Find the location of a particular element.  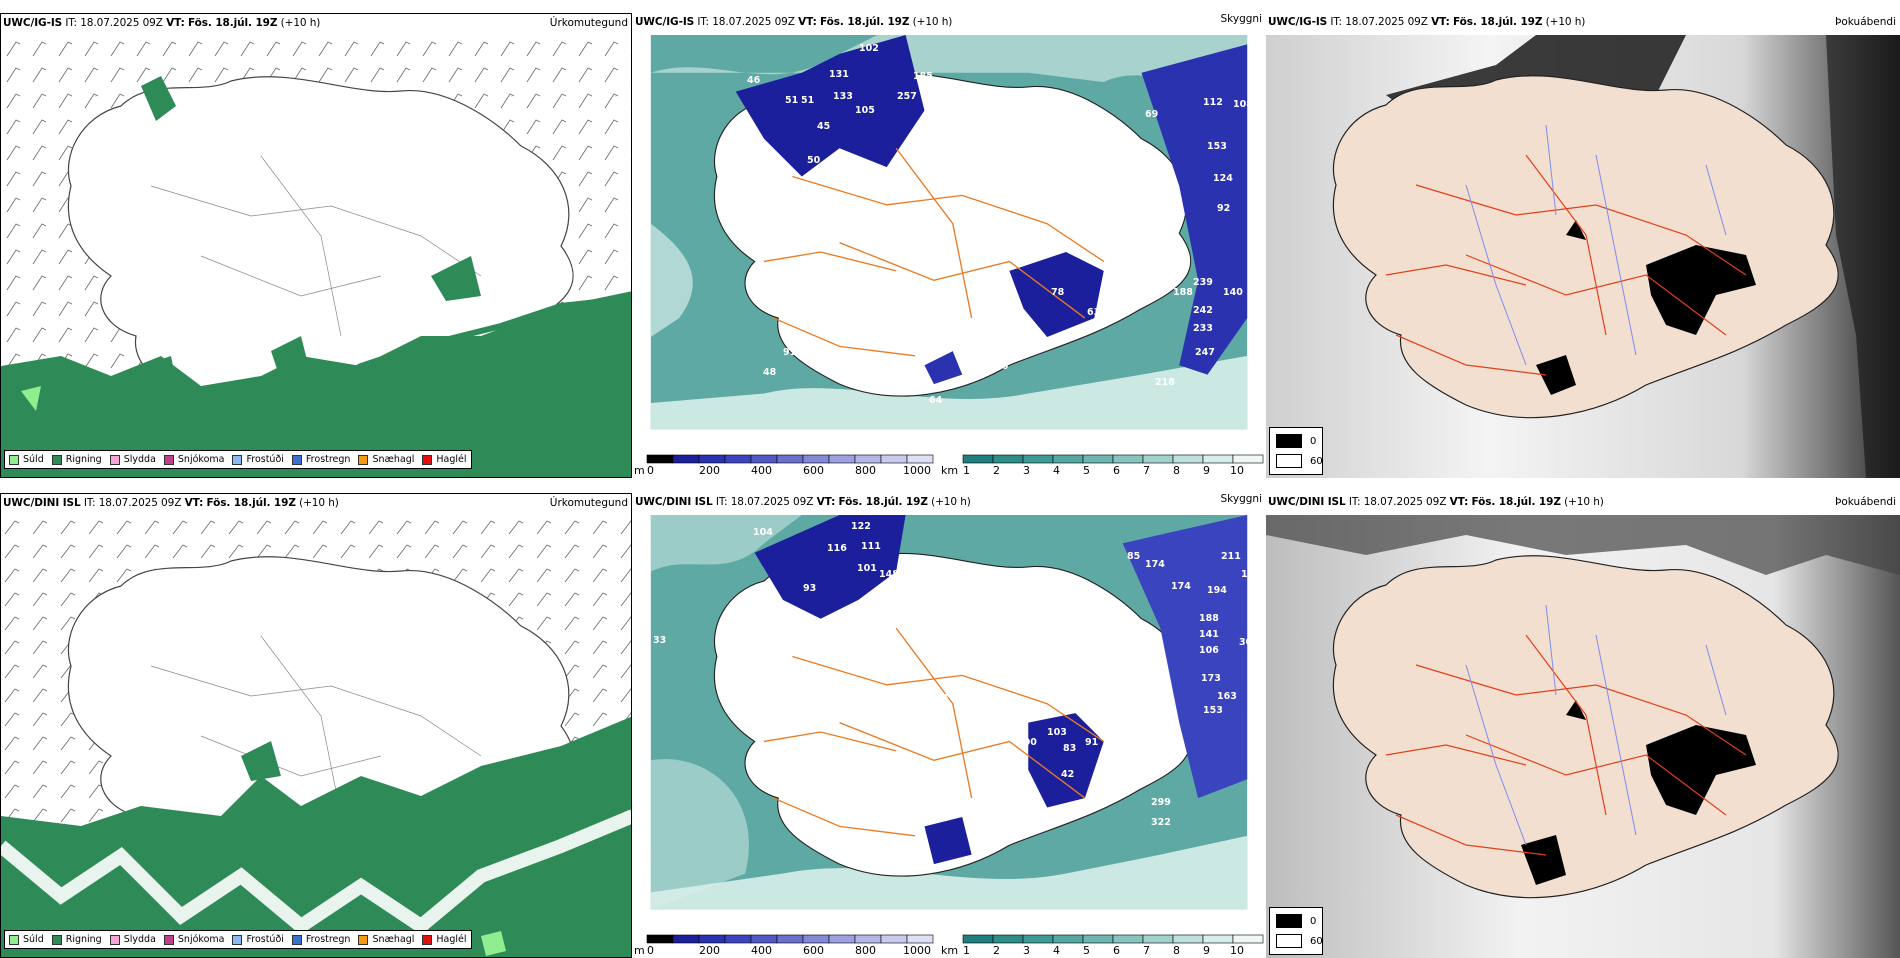

vis-tick: 2 is located at coordinates (996, 470).